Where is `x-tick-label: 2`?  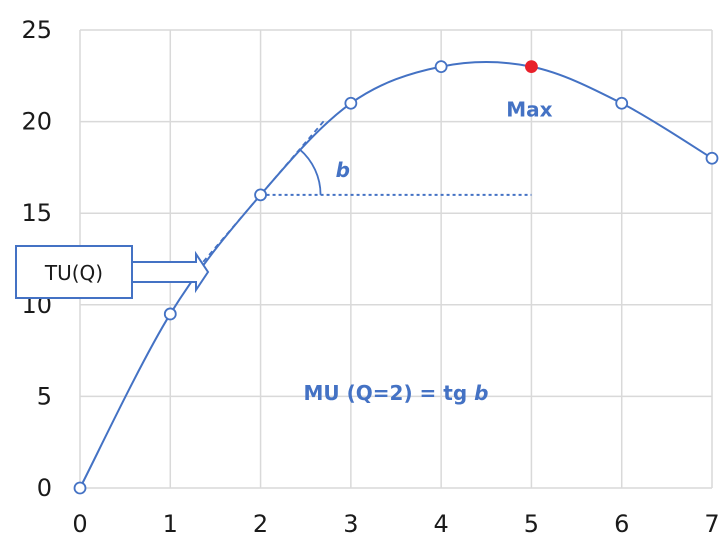 x-tick-label: 2 is located at coordinates (260, 524).